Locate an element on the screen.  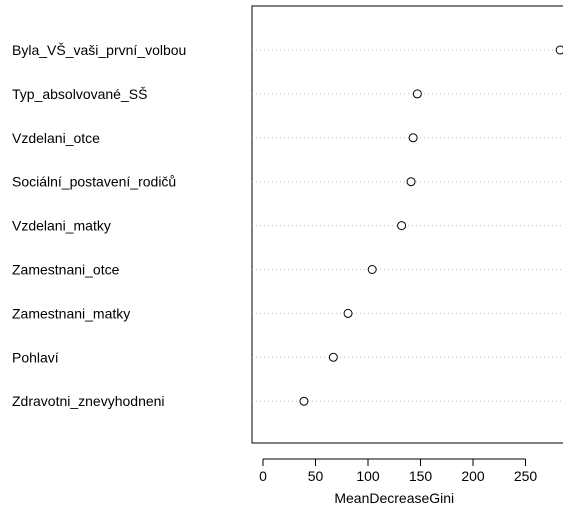
x-tick-label: 50 is located at coordinates (316, 476).